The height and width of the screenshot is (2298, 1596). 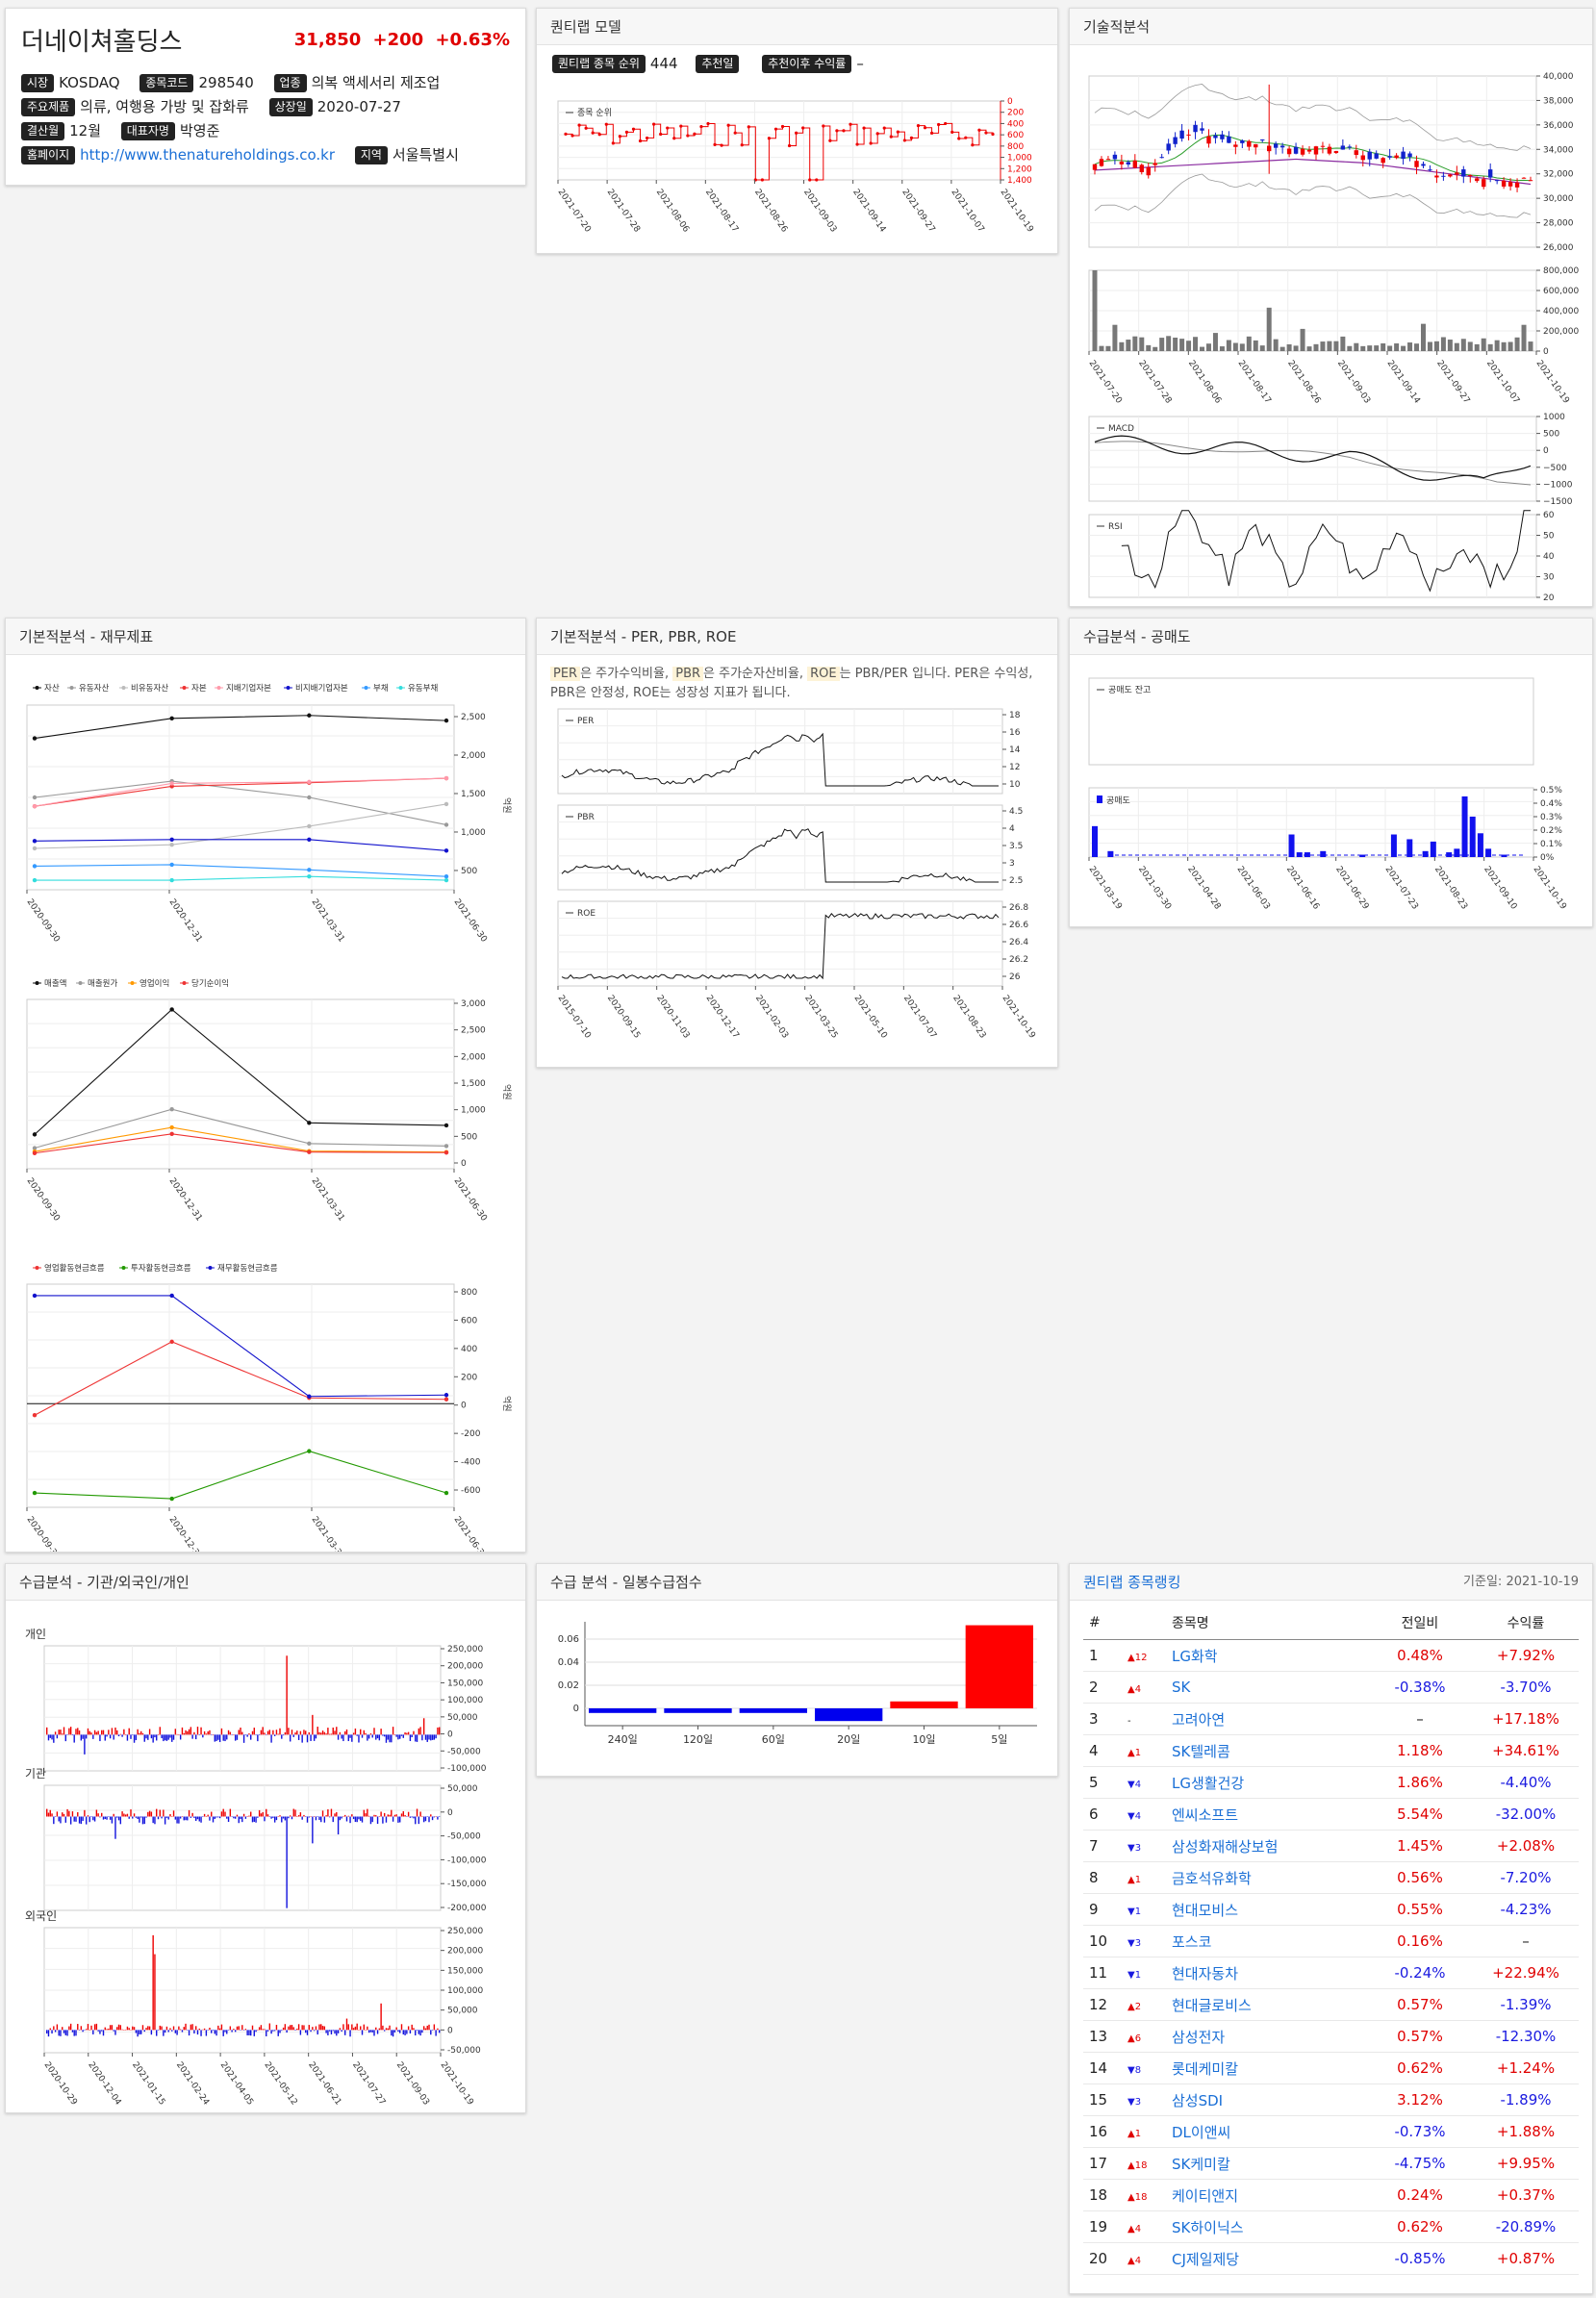 I want to click on y-tick-label: -50,000, so click(x=464, y=1751).